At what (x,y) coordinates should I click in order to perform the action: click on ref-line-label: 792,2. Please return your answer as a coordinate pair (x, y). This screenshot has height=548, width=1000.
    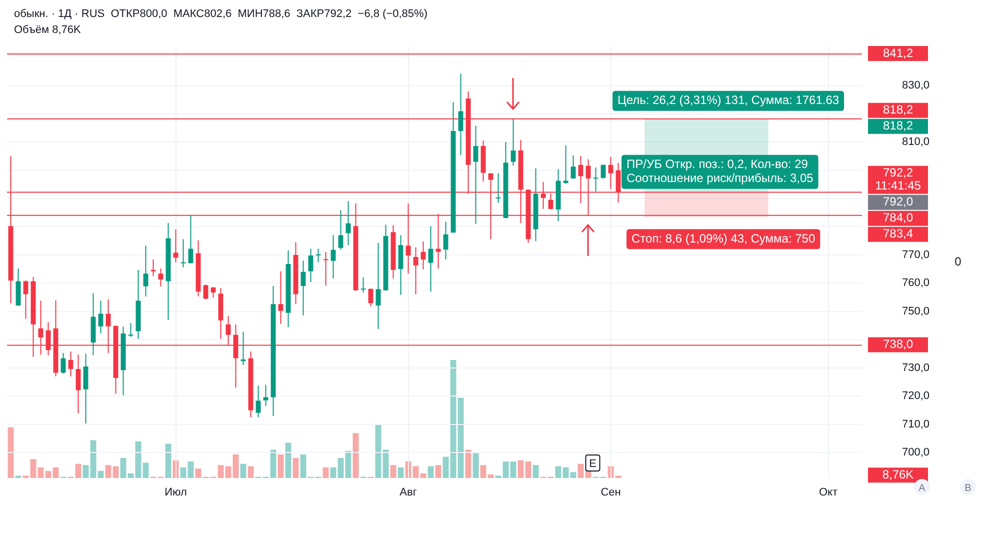
    Looking at the image, I should click on (898, 173).